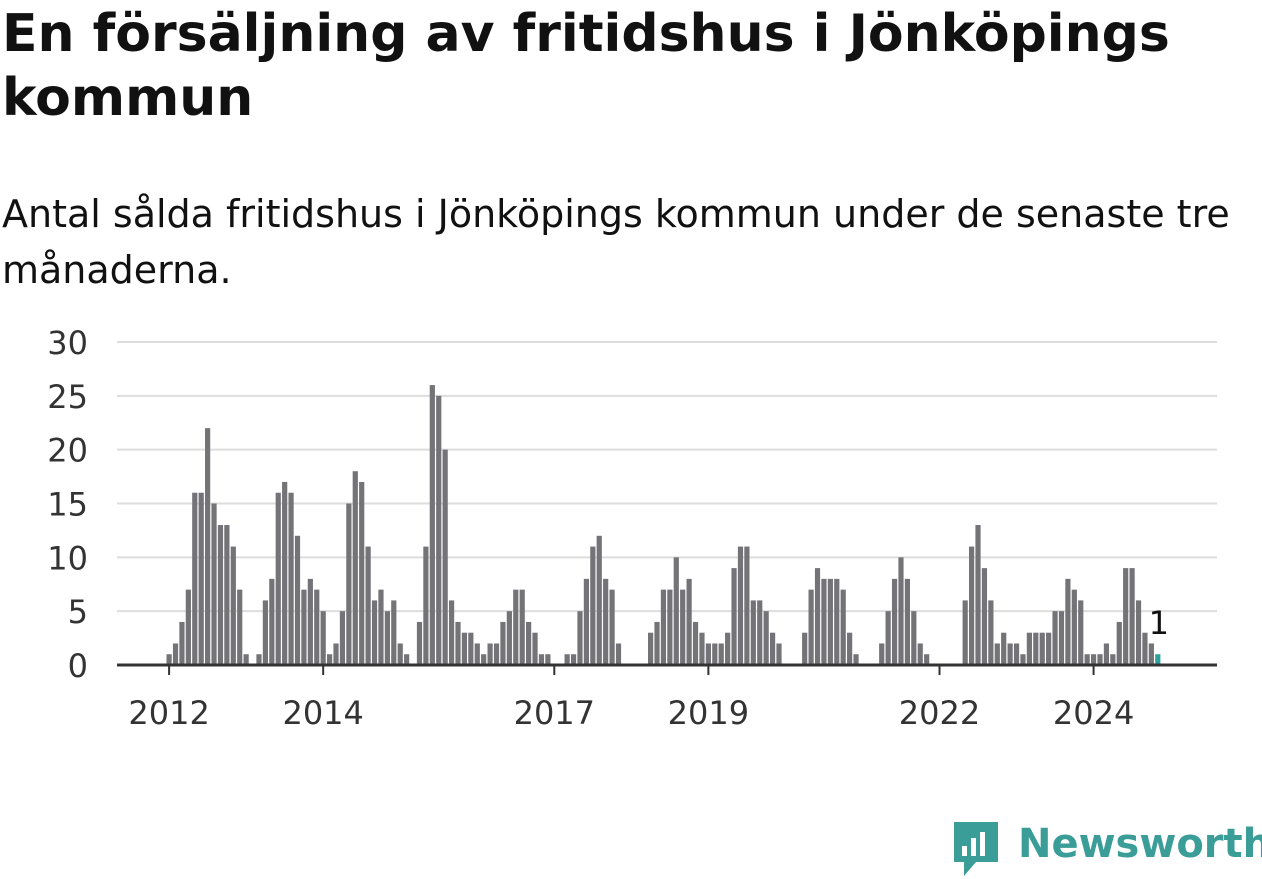 This screenshot has width=1262, height=879. What do you see at coordinates (67, 451) in the screenshot?
I see `y-tick-label: 20` at bounding box center [67, 451].